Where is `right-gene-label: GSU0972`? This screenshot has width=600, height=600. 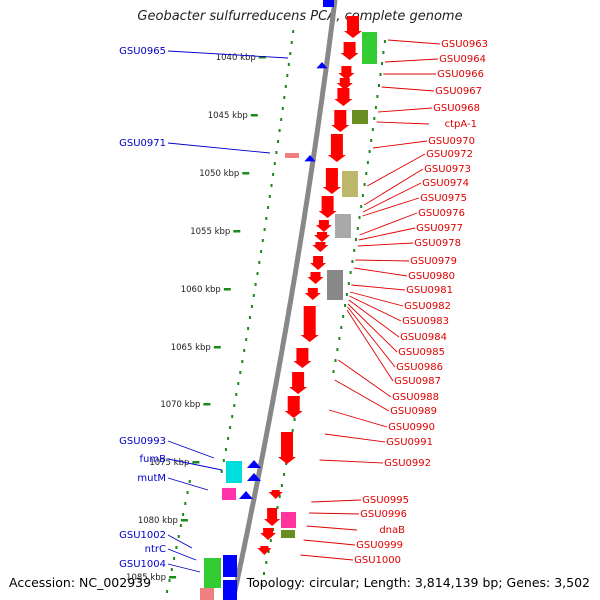 right-gene-label: GSU0972 is located at coordinates (449, 154).